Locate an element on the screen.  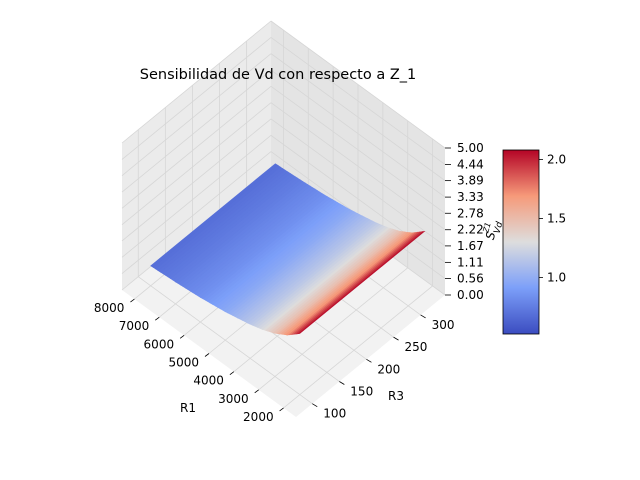
y-tick-label: 250 is located at coordinates (416, 347).